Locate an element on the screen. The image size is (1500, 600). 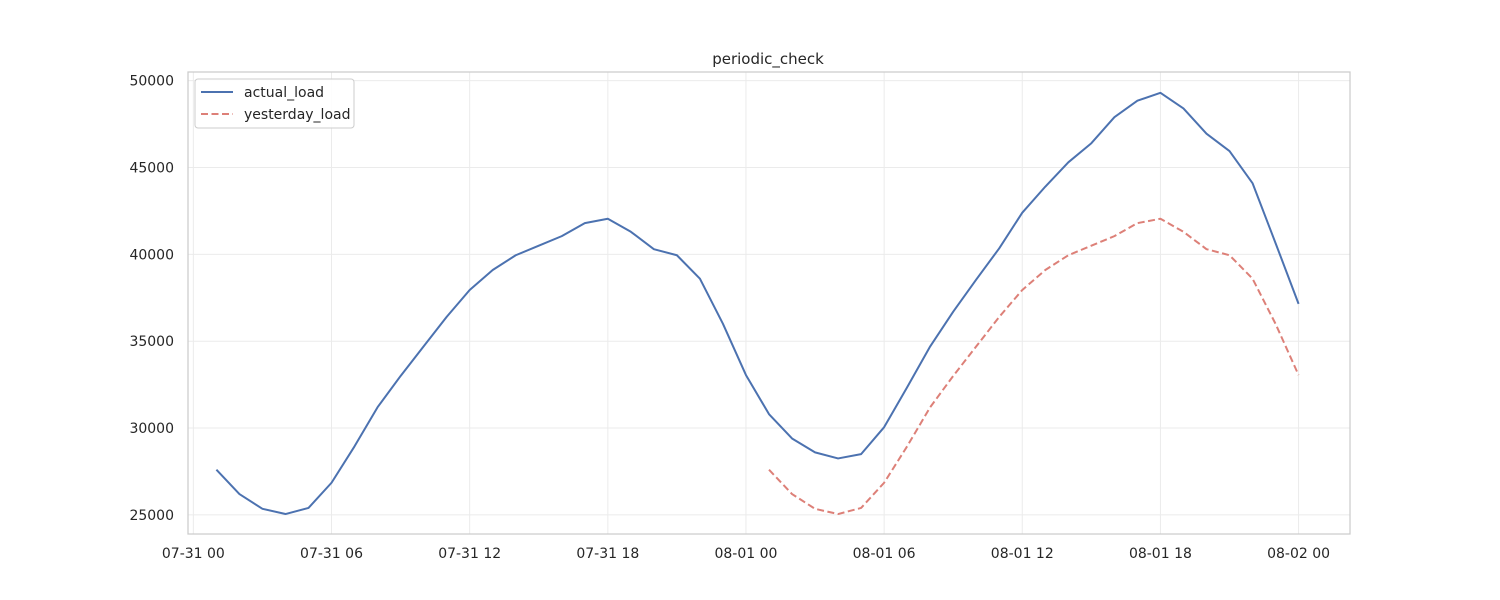
y-tick-label: 45000 is located at coordinates (151, 169).